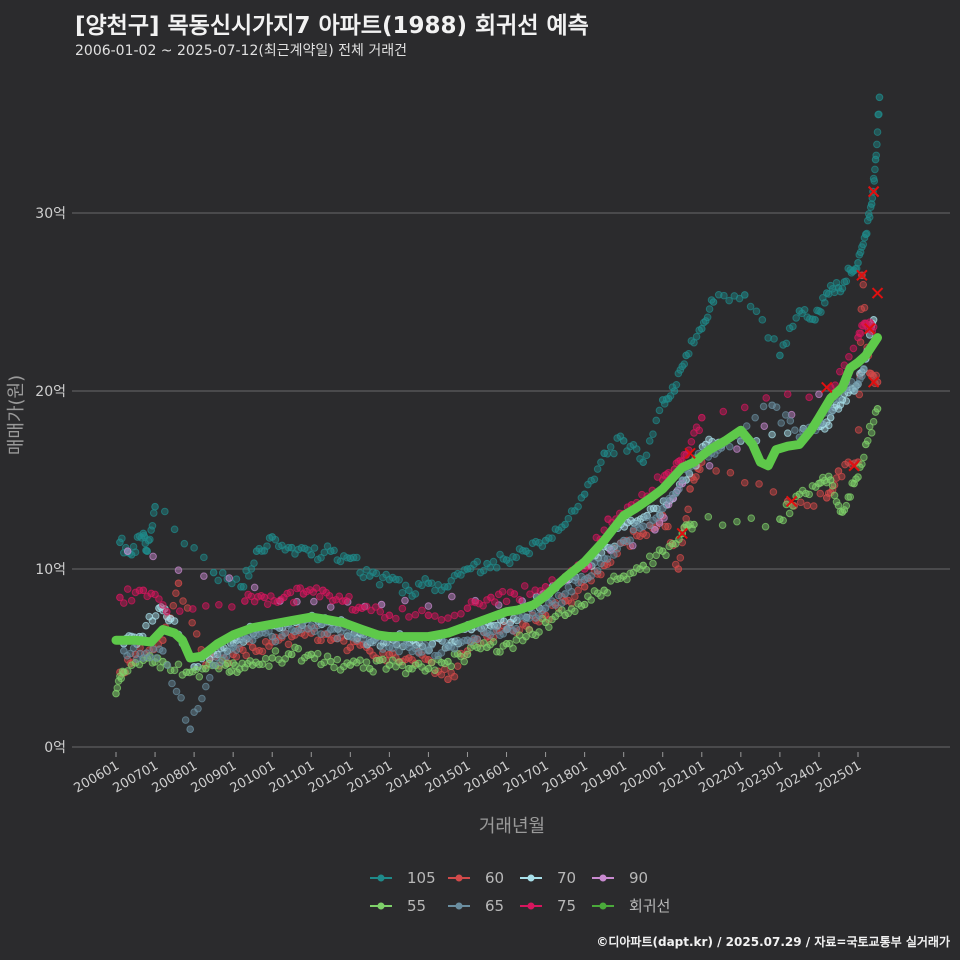 The image size is (960, 960). What do you see at coordinates (520, 892) in the screenshot?
I see `legend: 105 60 70 90 55 65 75 회귀선` at bounding box center [520, 892].